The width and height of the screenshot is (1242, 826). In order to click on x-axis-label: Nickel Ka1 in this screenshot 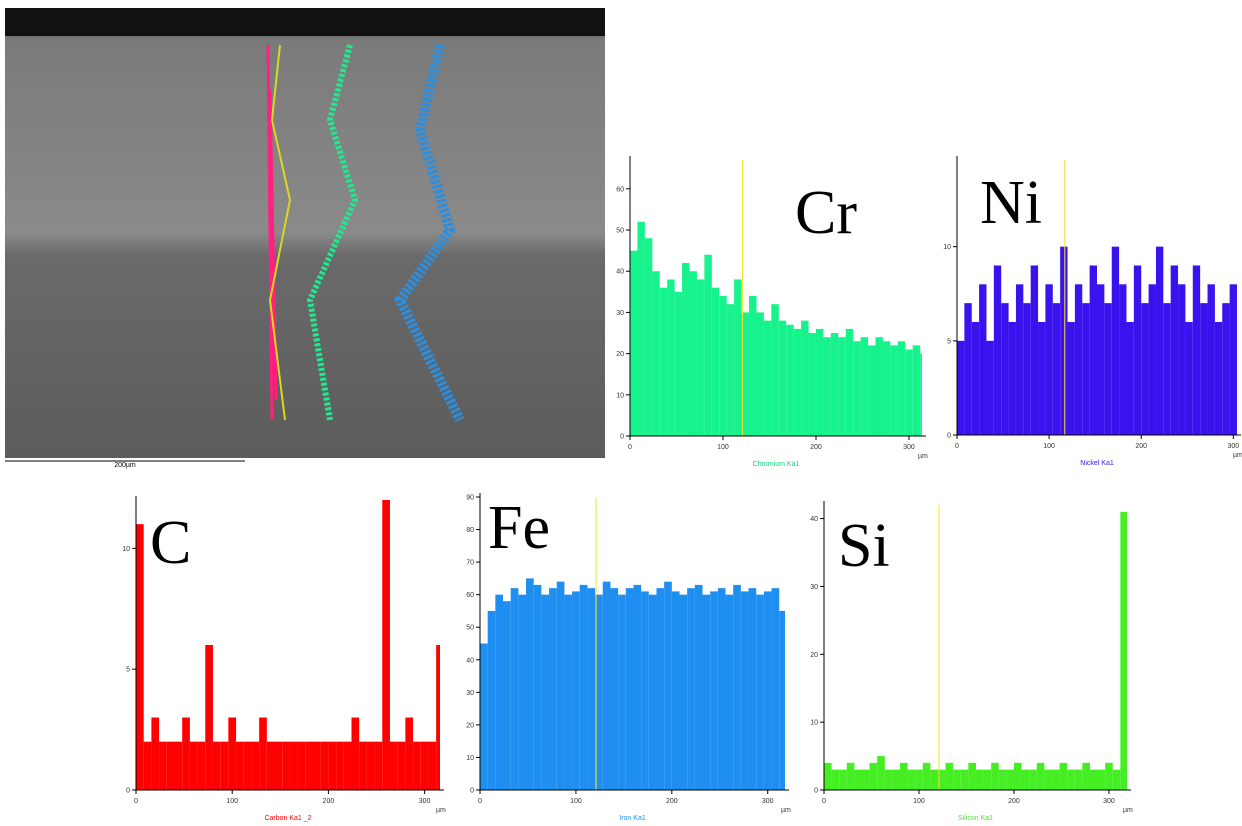, I will do `click(1097, 463)`.